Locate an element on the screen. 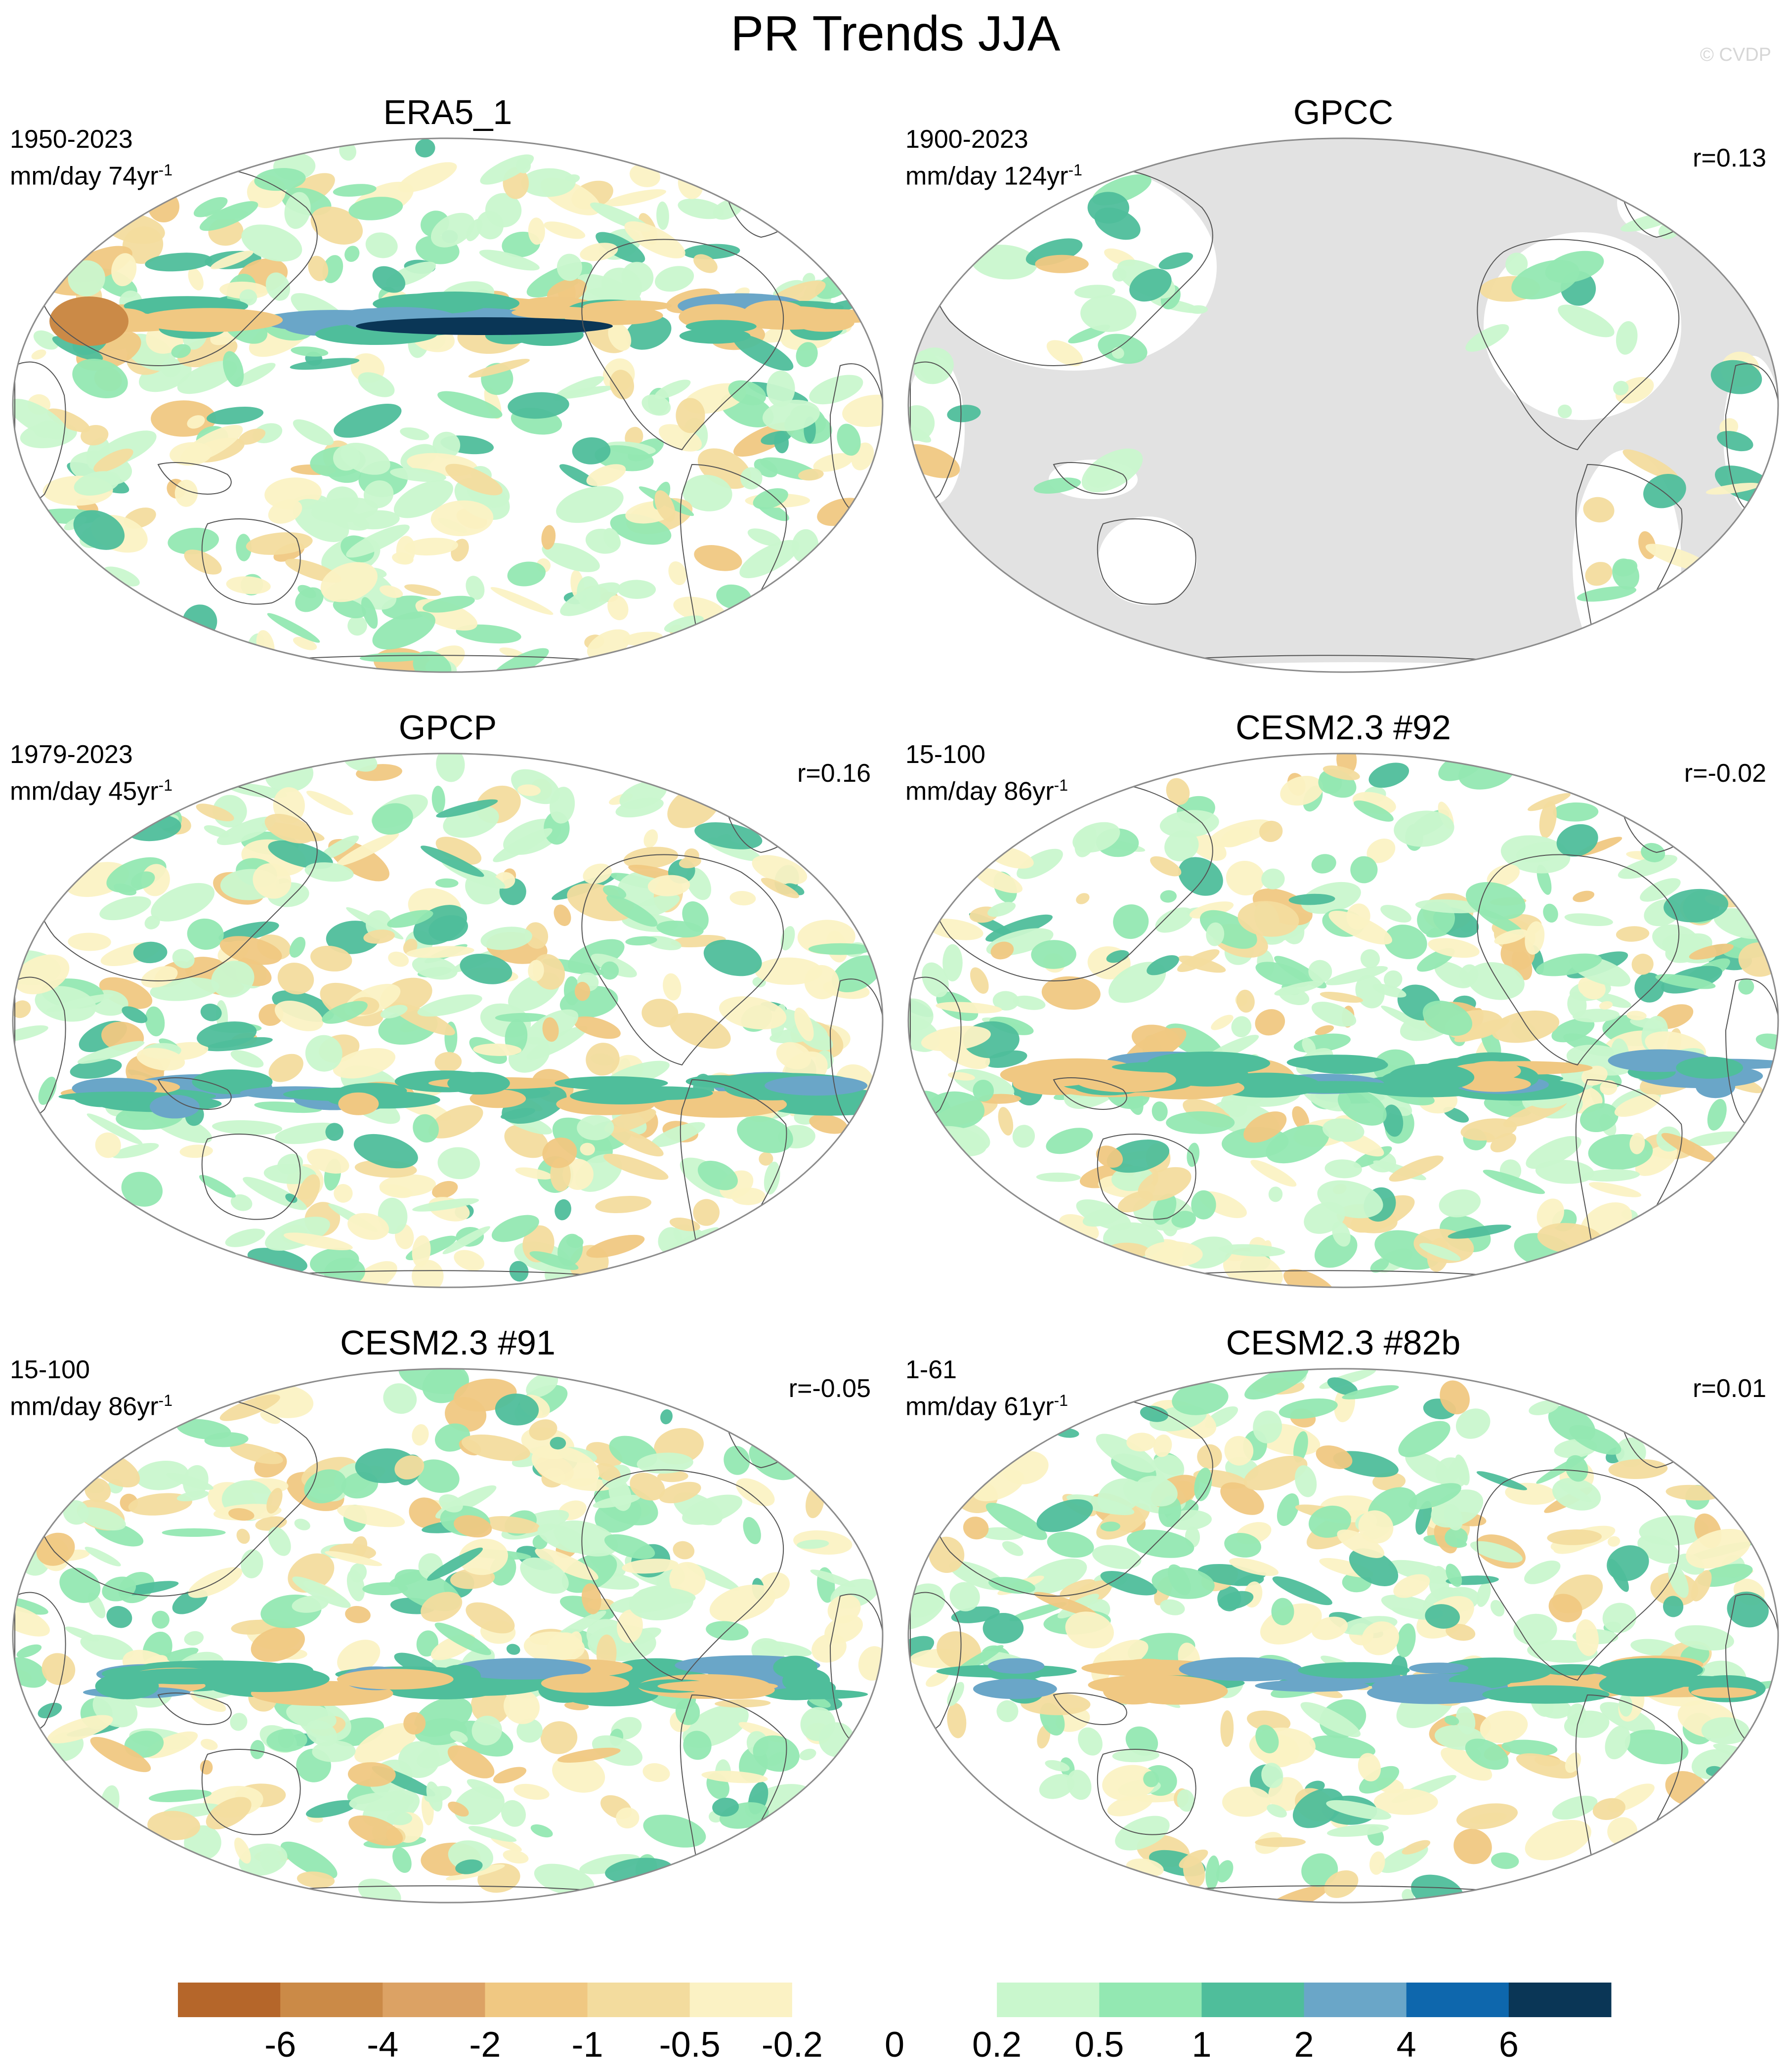 The image size is (1791, 2072). map-panel-era5-1: ERA5_1 1950-2023 mm/day 74yr-1 is located at coordinates (448, 396).